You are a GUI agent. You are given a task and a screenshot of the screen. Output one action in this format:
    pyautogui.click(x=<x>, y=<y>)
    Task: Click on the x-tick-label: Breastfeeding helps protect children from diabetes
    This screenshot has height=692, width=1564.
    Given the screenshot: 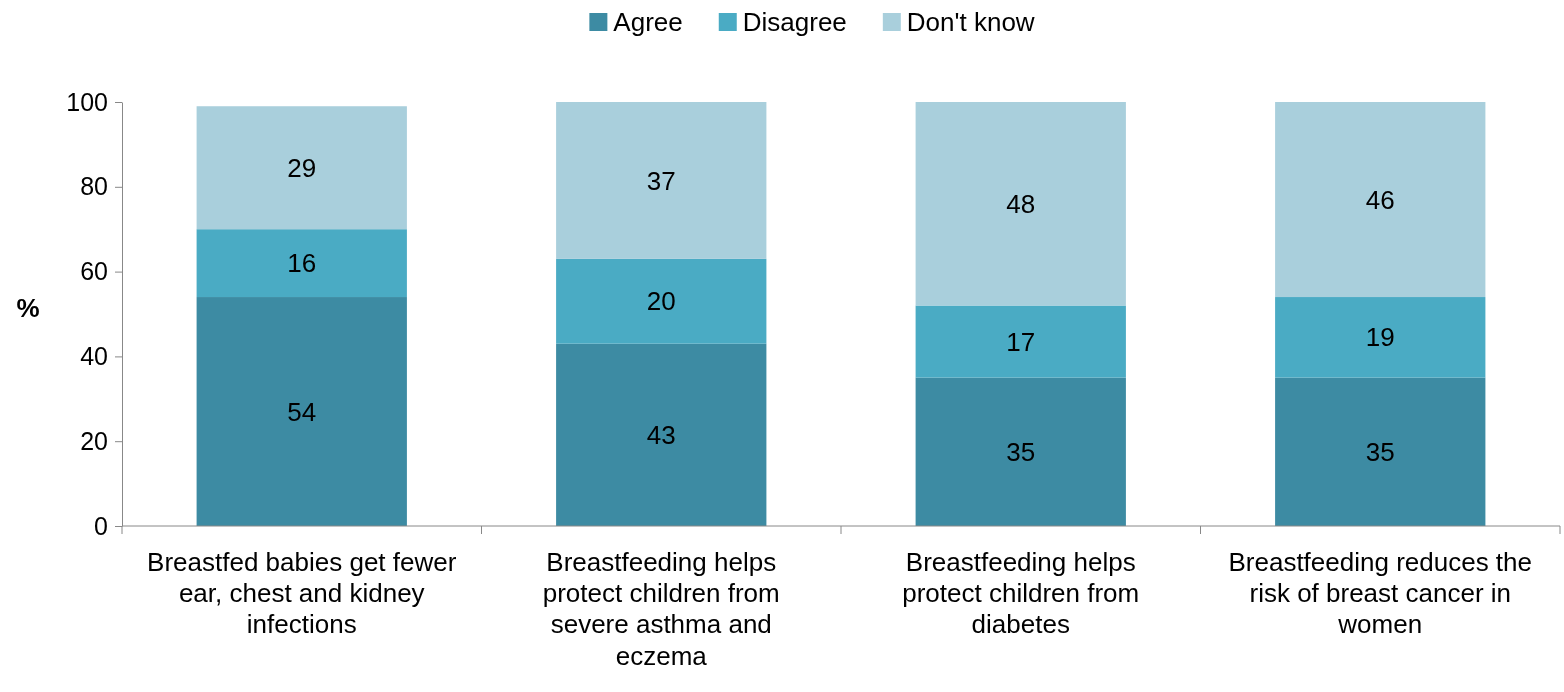 What is the action you would take?
    pyautogui.click(x=1021, y=593)
    